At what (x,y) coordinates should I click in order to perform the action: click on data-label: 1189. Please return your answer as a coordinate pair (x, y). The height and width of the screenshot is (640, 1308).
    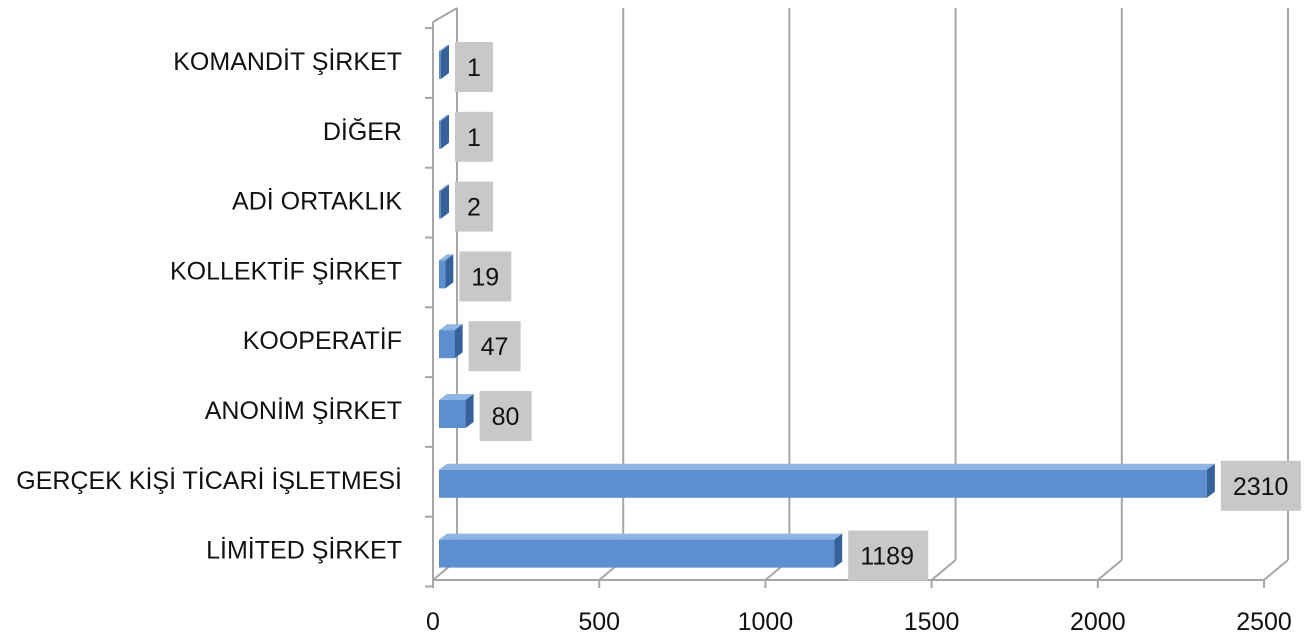
    Looking at the image, I should click on (887, 557).